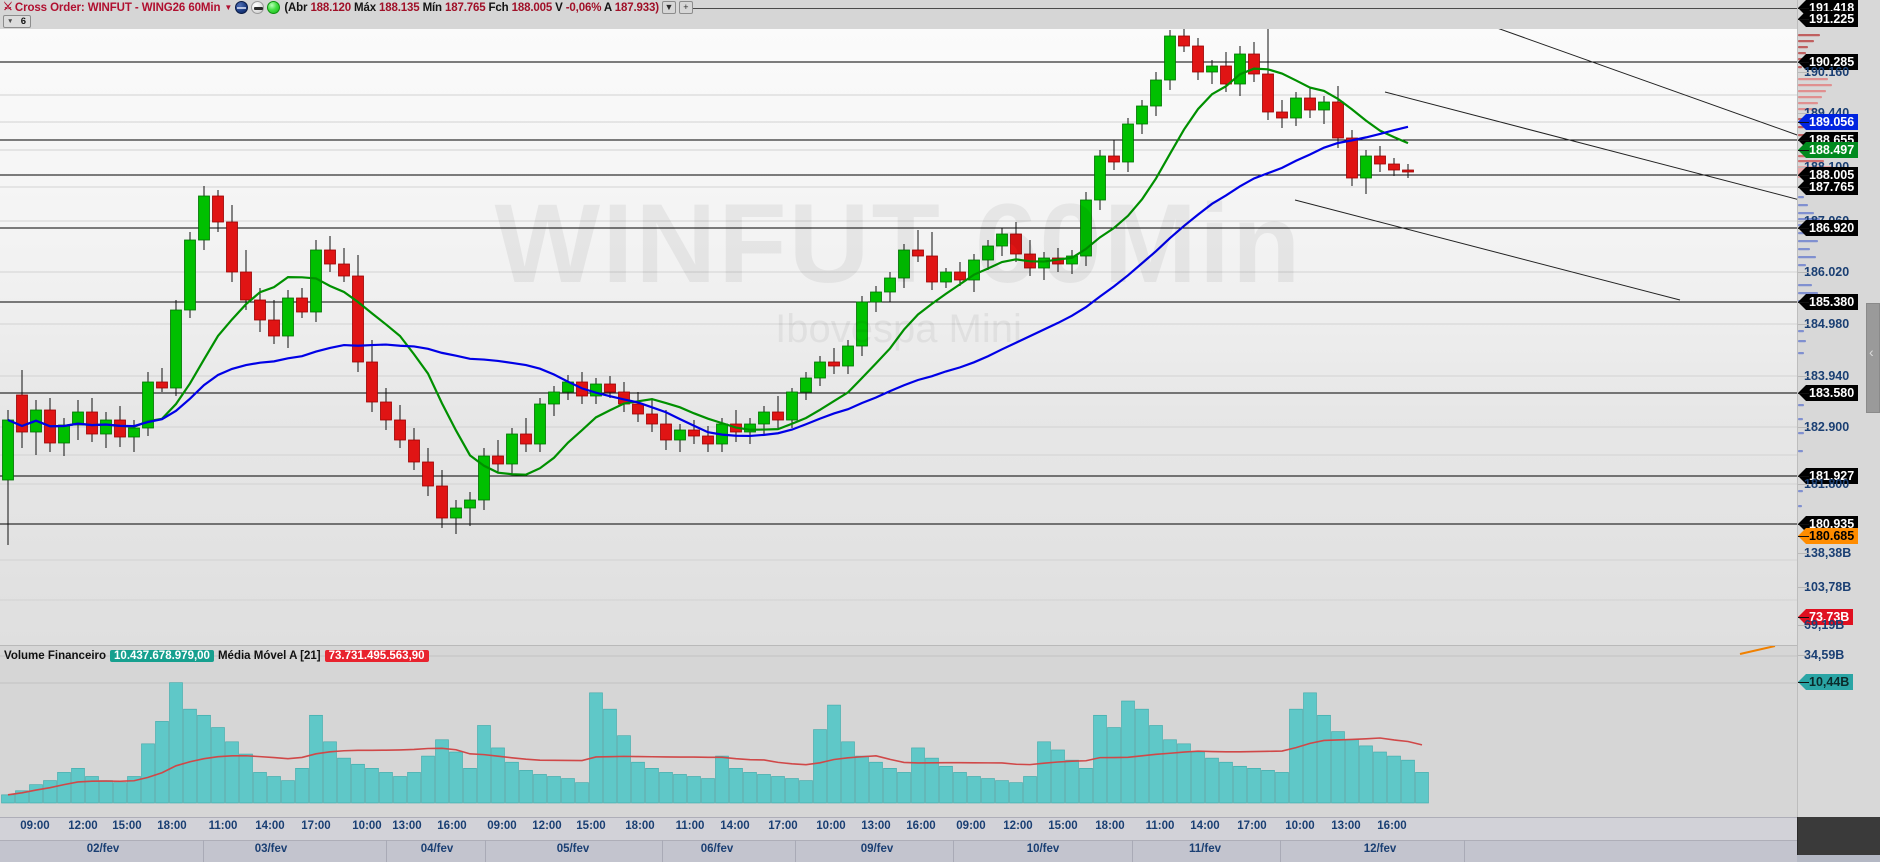  What do you see at coordinates (1828, 536) in the screenshot?
I see `price-axis-tag-orange: 180.685` at bounding box center [1828, 536].